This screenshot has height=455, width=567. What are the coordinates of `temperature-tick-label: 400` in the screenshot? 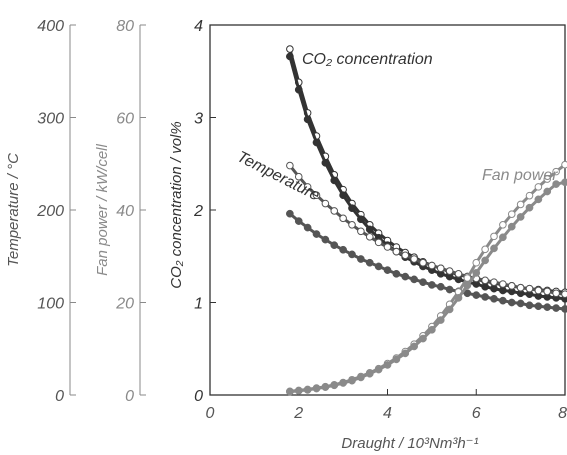 It's located at (50, 26).